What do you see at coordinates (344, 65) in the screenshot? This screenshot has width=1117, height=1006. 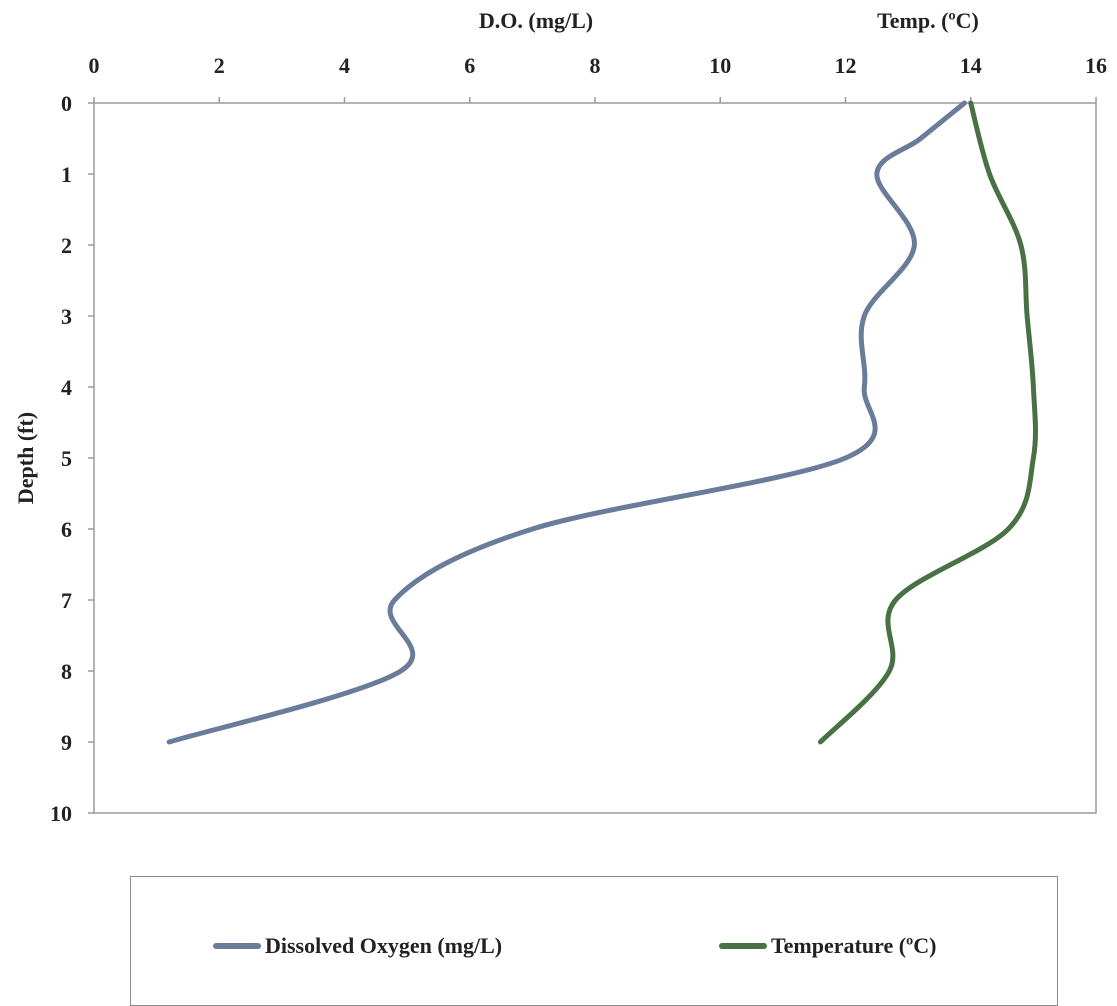 I see `x-tick-label: 4` at bounding box center [344, 65].